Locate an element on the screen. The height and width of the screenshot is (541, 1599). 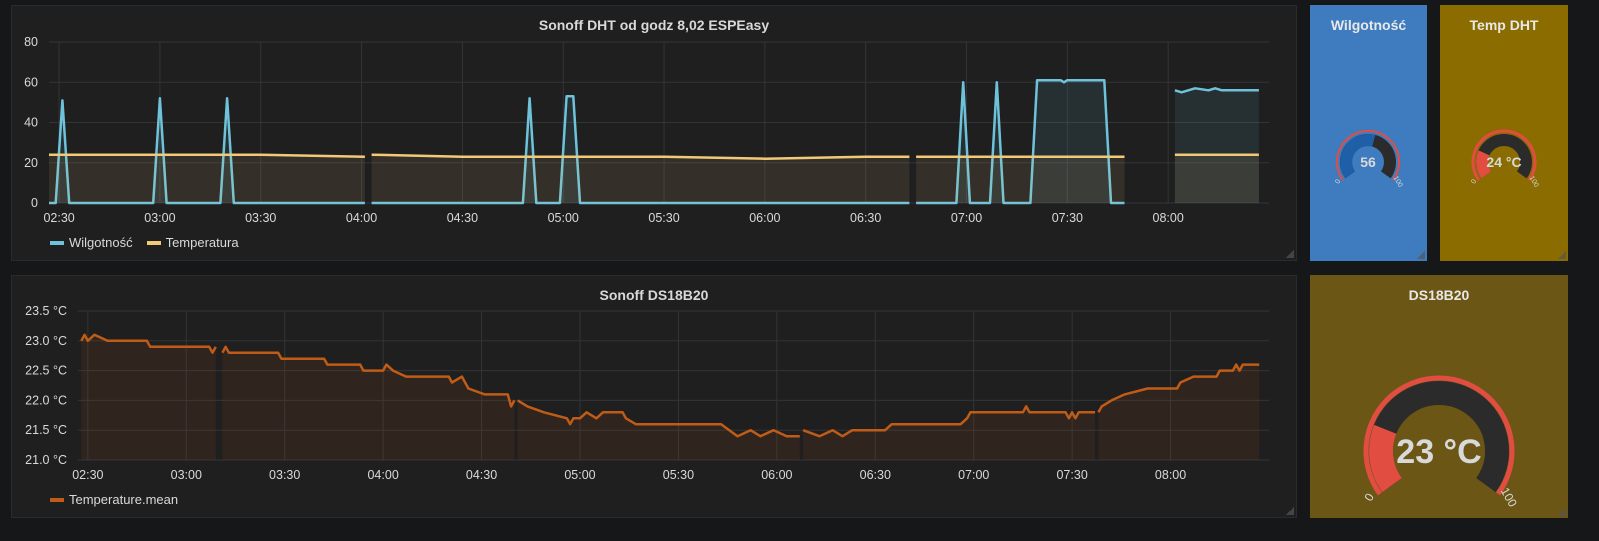
gauge-value: 24 °C is located at coordinates (1503, 162).